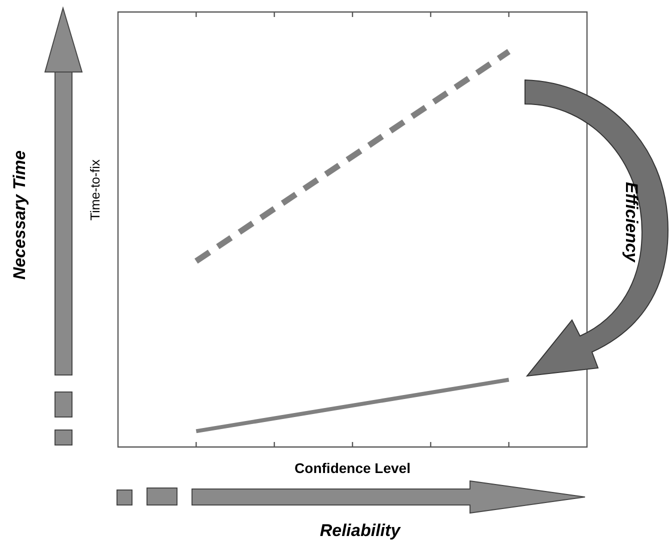 This screenshot has width=671, height=548. Describe the element at coordinates (20, 215) in the screenshot. I see `text: Necessary Time` at that location.